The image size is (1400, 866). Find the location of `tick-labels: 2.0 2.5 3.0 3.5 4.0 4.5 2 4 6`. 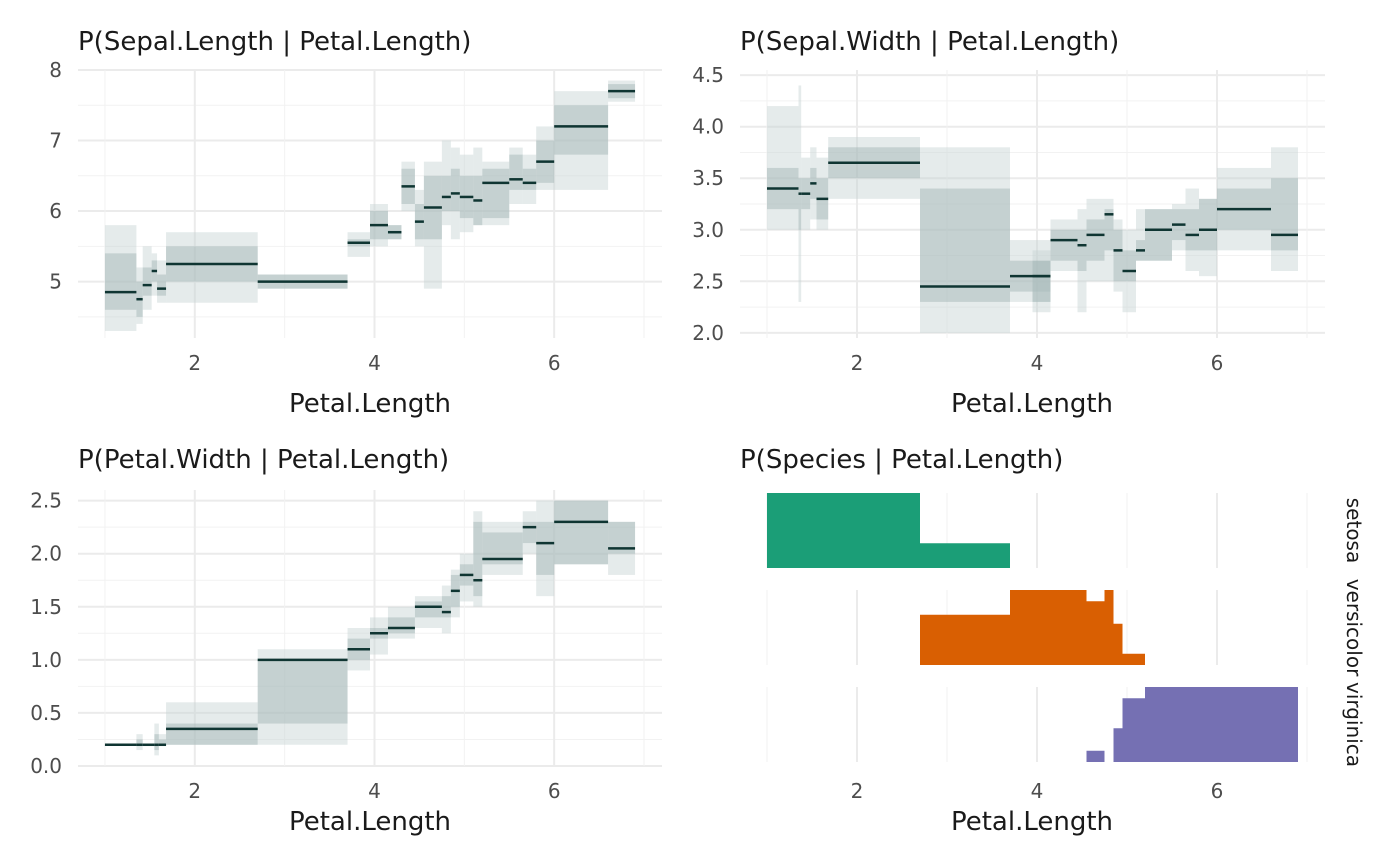

tick-labels: 2.0 2.5 3.0 3.5 4.0 4.5 2 4 6 is located at coordinates (957, 219).